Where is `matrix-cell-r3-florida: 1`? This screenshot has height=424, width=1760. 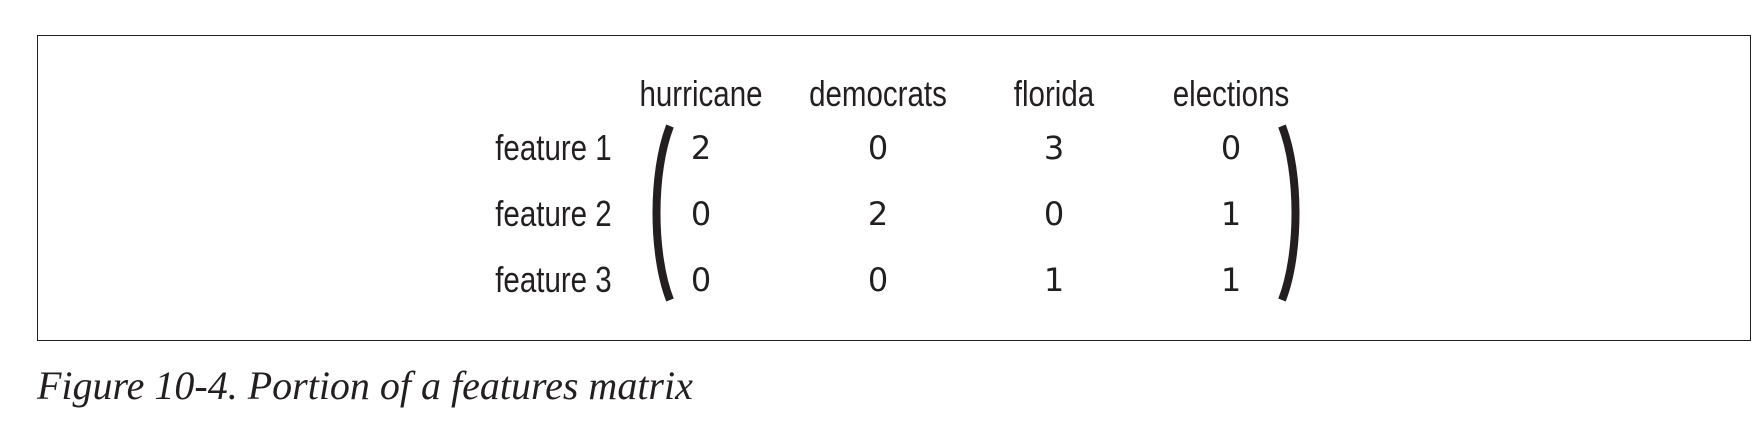 matrix-cell-r3-florida: 1 is located at coordinates (1054, 280).